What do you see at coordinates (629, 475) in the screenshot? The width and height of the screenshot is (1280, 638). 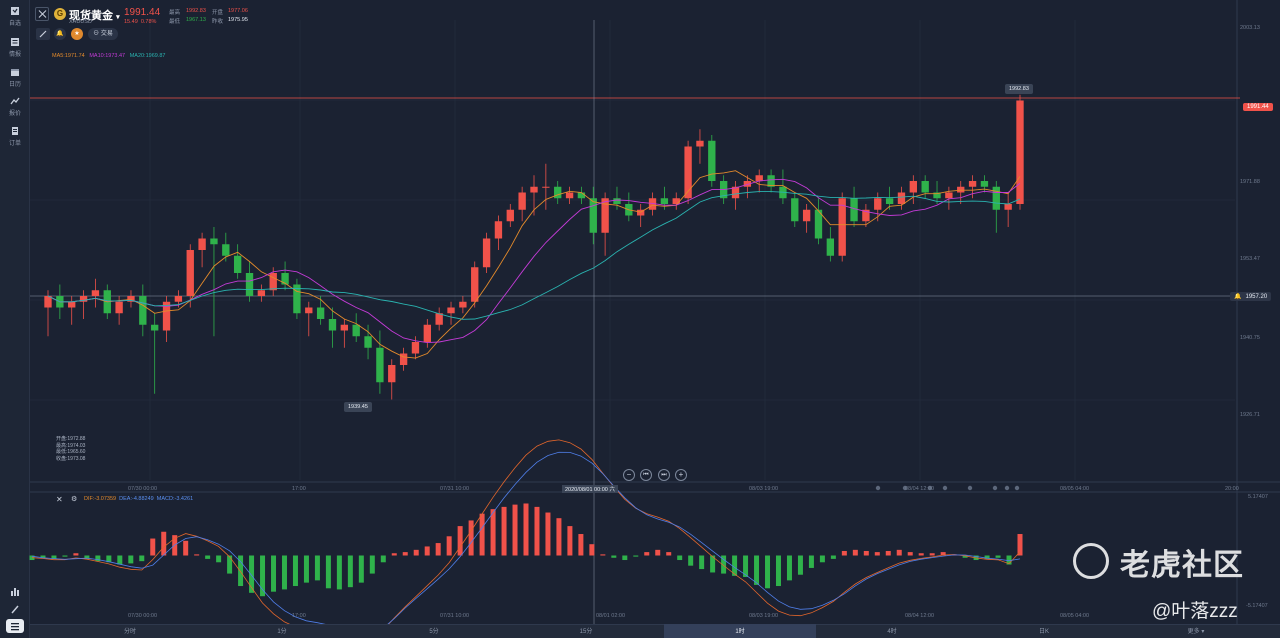 I see `zoom-out-button: −` at bounding box center [629, 475].